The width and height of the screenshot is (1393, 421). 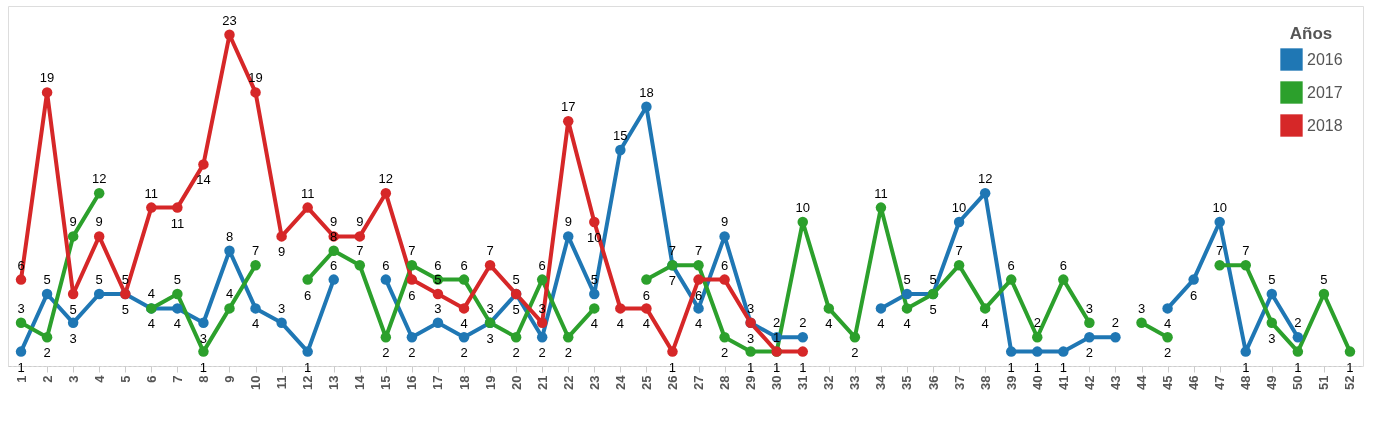 What do you see at coordinates (1011, 382) in the screenshot?
I see `x-tick-label: 39` at bounding box center [1011, 382].